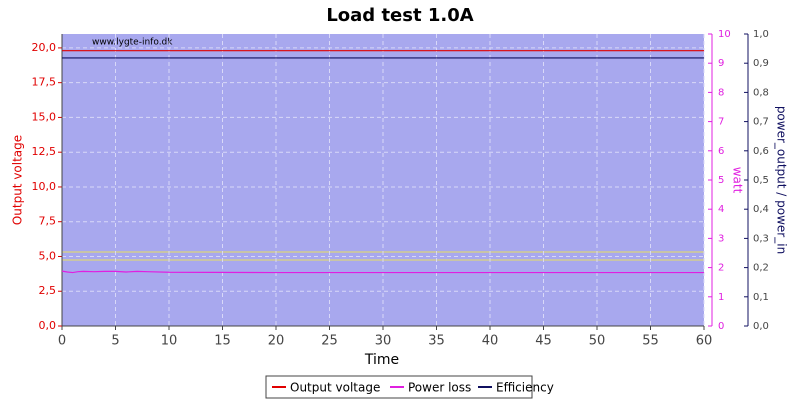 The height and width of the screenshot is (400, 800). Describe the element at coordinates (48, 255) in the screenshot. I see `y-tick-label: 5,0` at that location.